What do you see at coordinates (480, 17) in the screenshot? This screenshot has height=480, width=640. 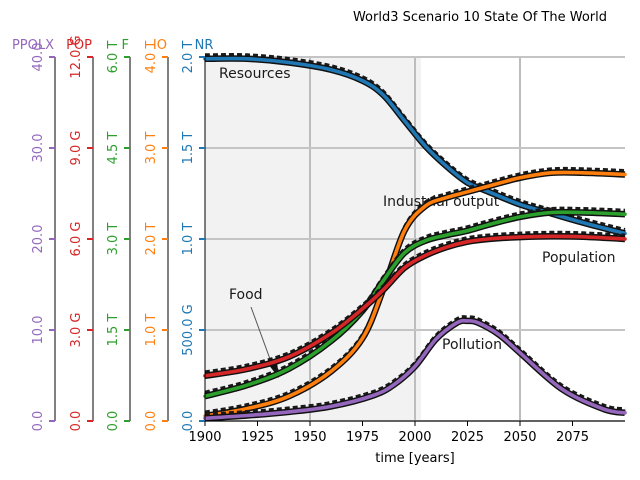 I see `chart-title: World3 Scenario 10 State Of The World` at bounding box center [480, 17].